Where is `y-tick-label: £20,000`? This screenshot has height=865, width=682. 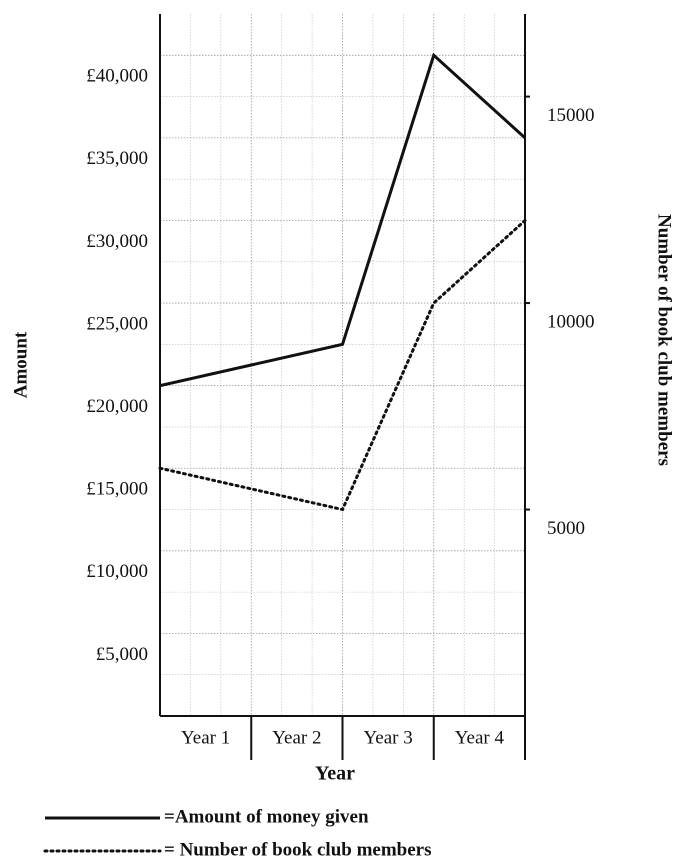 y-tick-label: £20,000 is located at coordinates (117, 406).